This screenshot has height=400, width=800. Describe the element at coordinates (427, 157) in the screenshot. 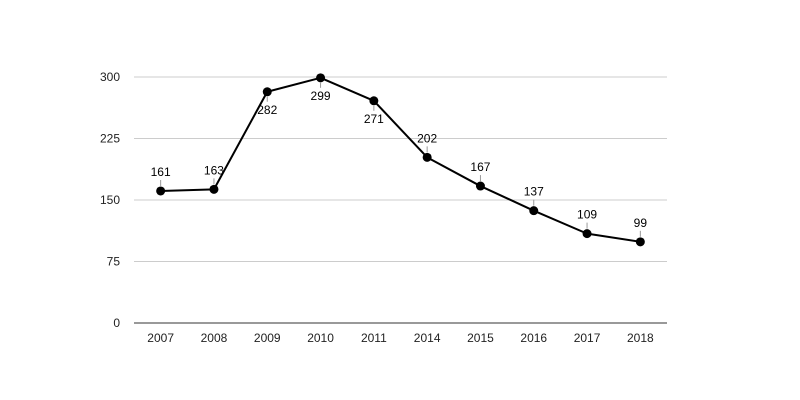

I see `data-point-2014` at that location.